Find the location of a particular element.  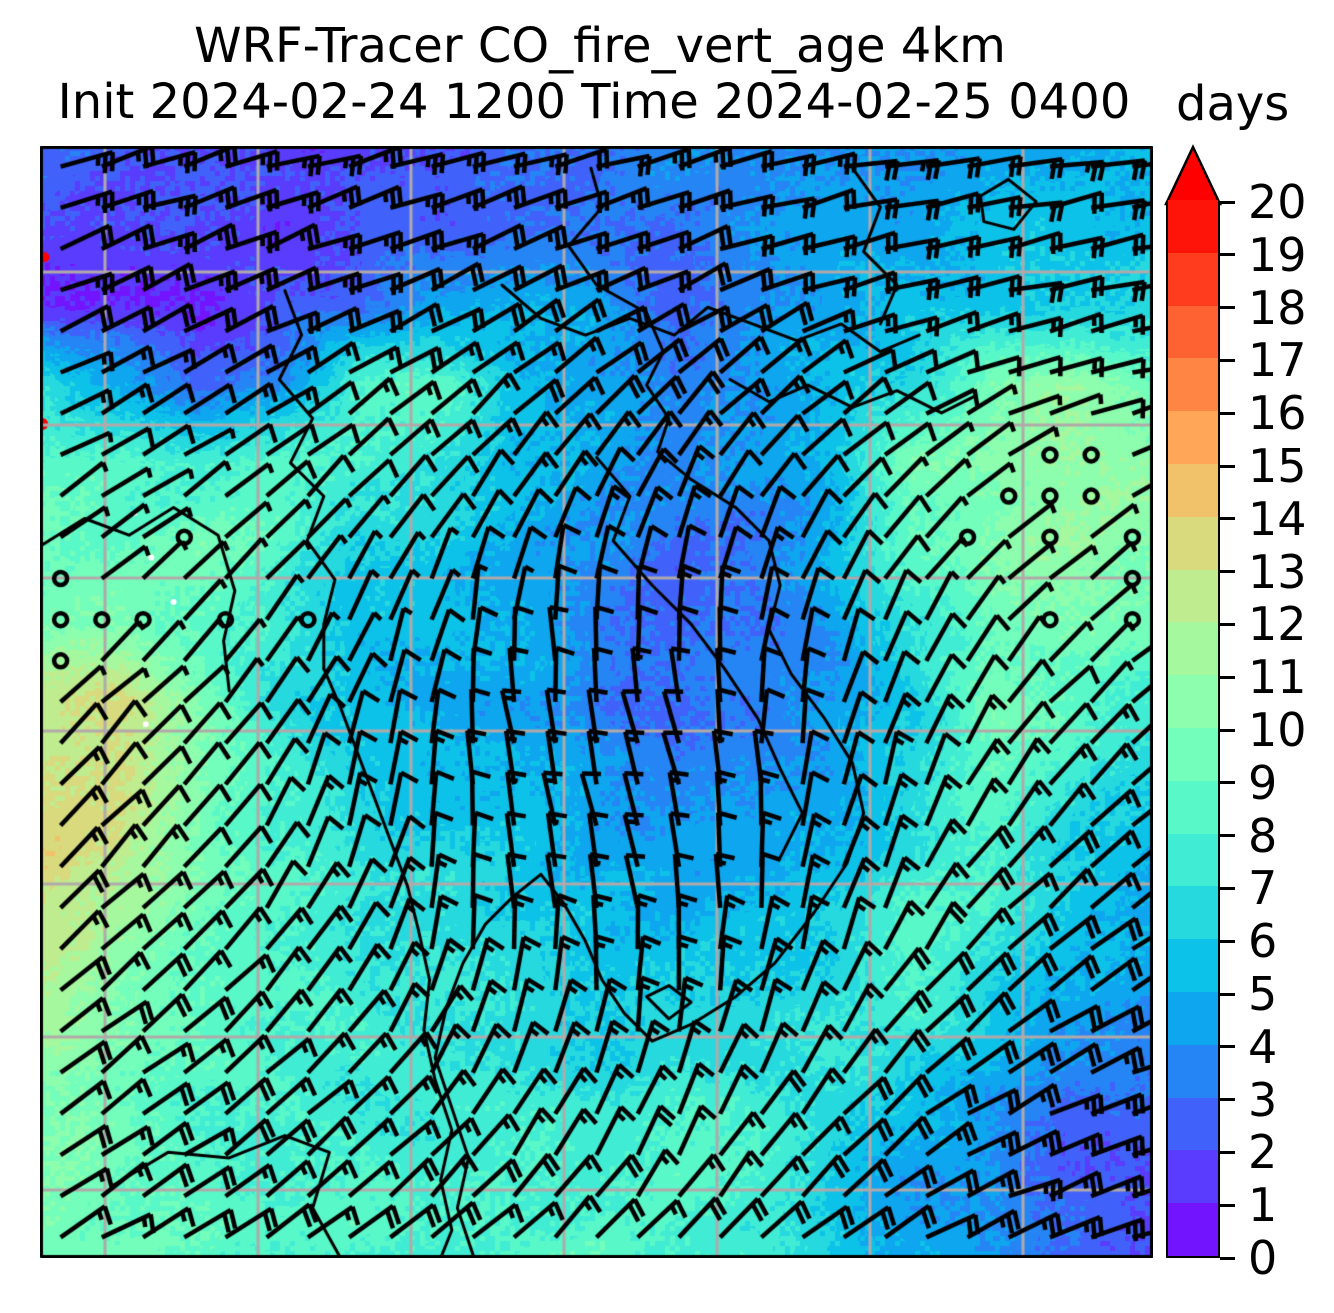

colorbar-ticklabel-9: 9 is located at coordinates (1263, 782).